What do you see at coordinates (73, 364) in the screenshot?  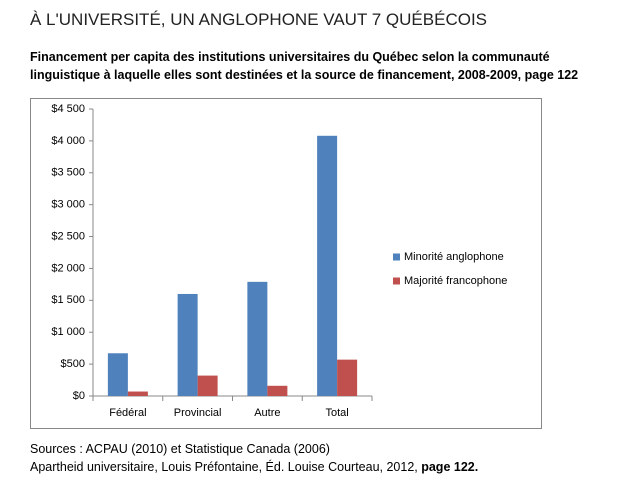 I see `y-tick-label: $500` at bounding box center [73, 364].